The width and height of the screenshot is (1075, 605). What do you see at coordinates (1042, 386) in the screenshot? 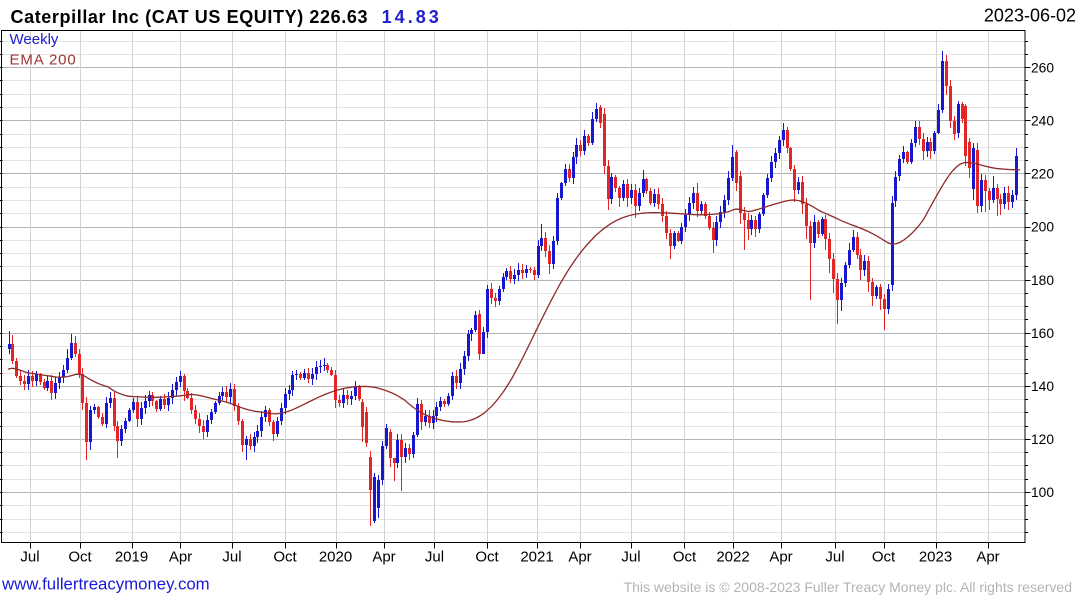
I see `svg-text: 140` at bounding box center [1042, 386].